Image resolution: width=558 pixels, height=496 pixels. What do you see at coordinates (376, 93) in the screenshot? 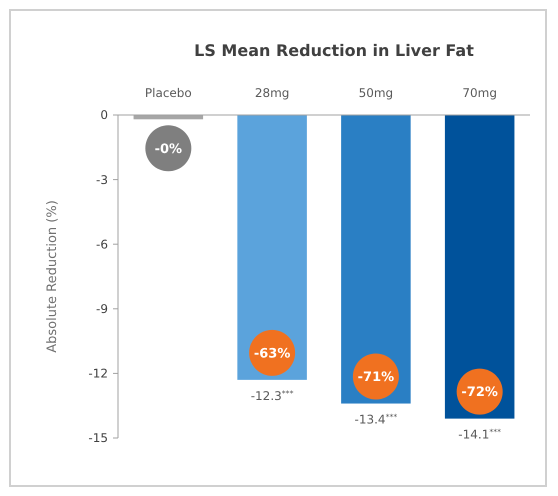
I see `x-tick-label: 50mg` at bounding box center [376, 93].